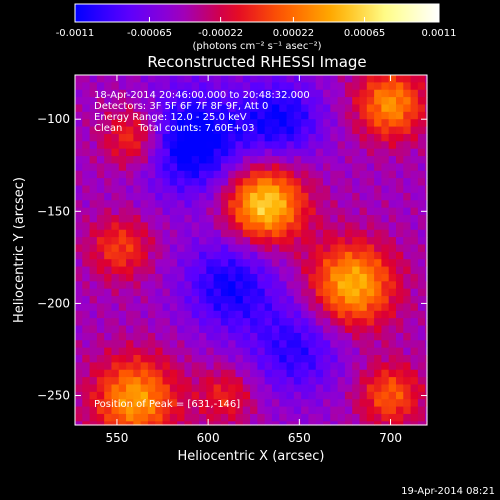  I want to click on x-tick-label: 600, so click(208, 438).